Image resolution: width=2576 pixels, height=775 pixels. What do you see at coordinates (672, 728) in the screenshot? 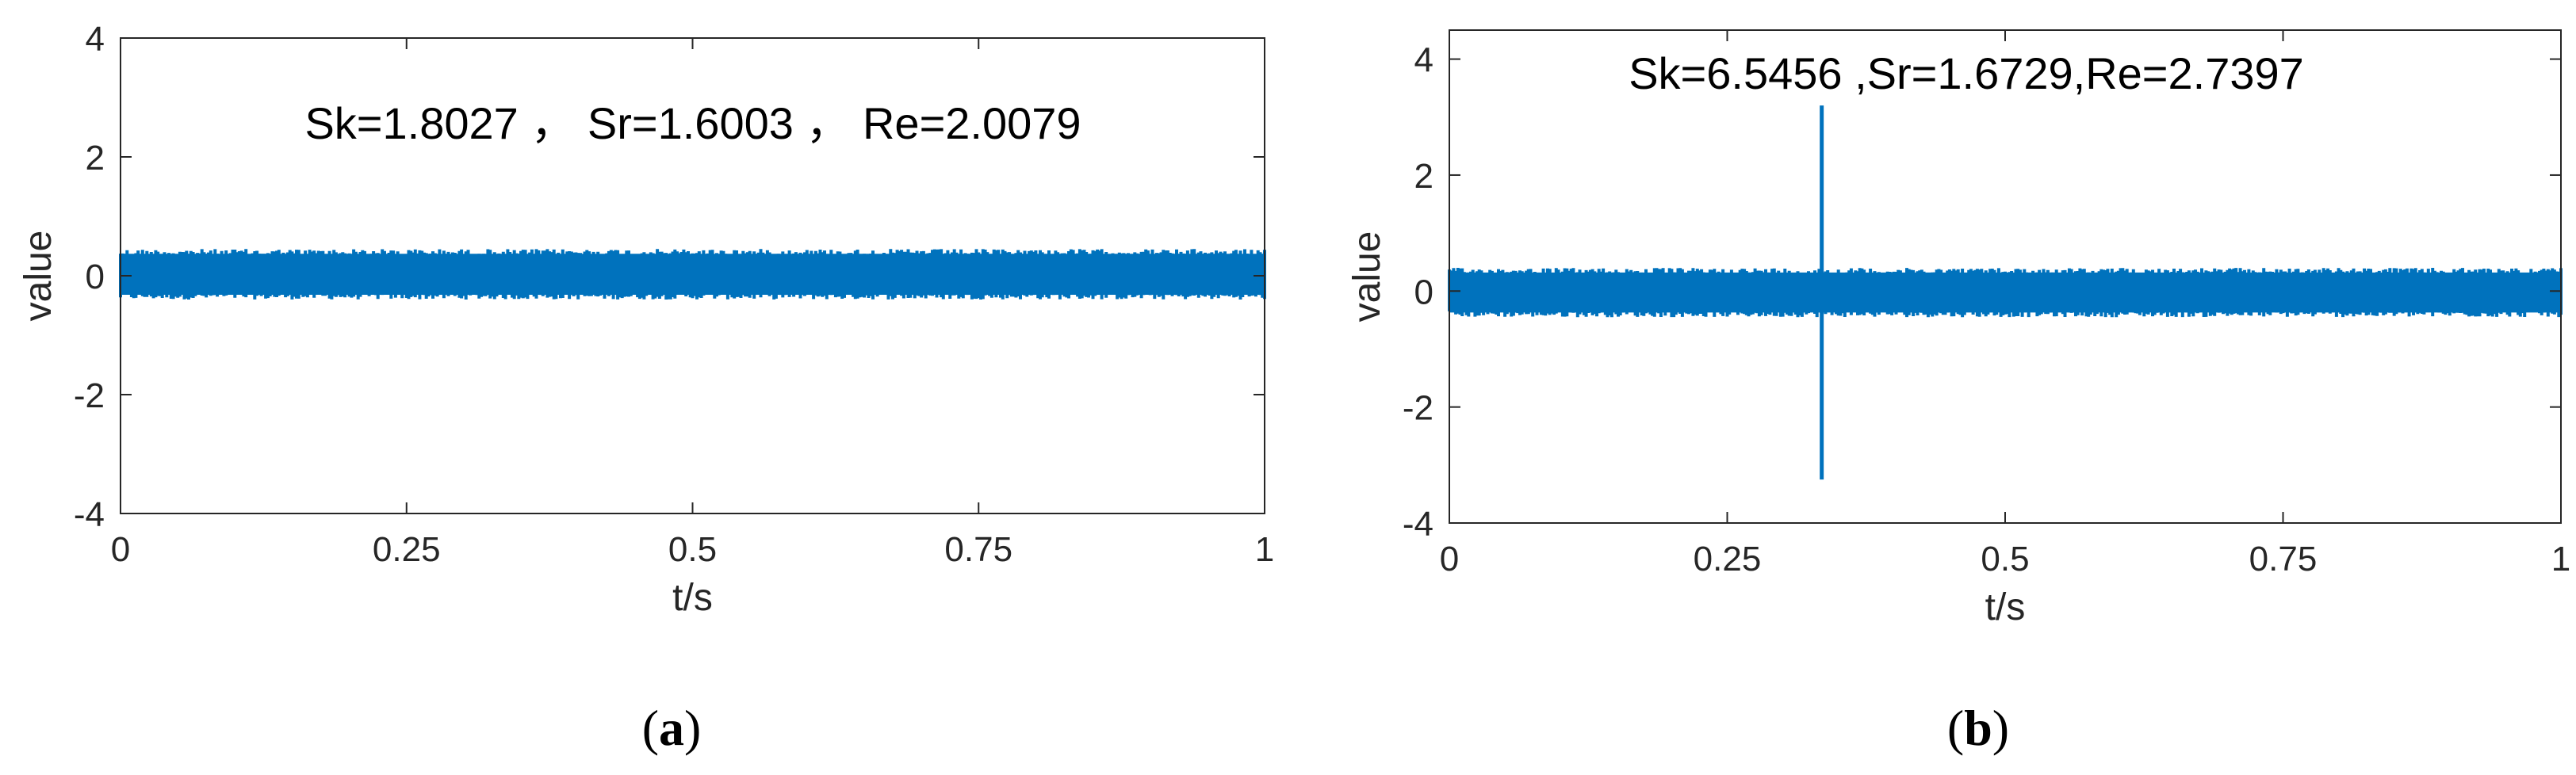
I see `panel-caption: (a)` at bounding box center [672, 728].